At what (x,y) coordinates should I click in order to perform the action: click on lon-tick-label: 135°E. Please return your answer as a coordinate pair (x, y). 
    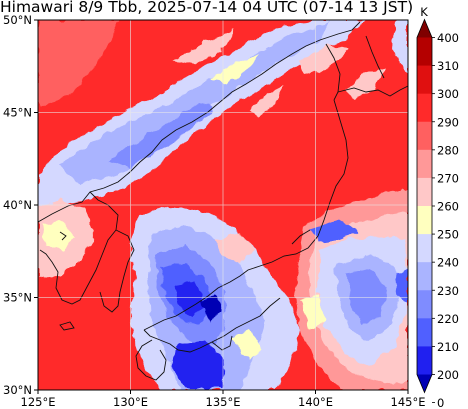
    Looking at the image, I should click on (223, 402).